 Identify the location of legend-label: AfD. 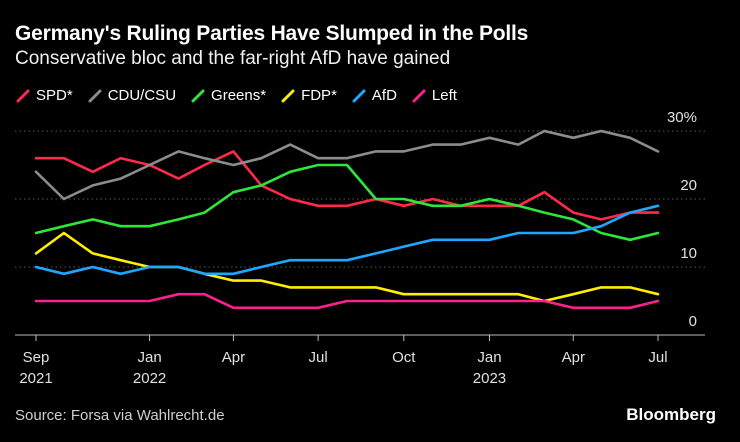
(384, 95).